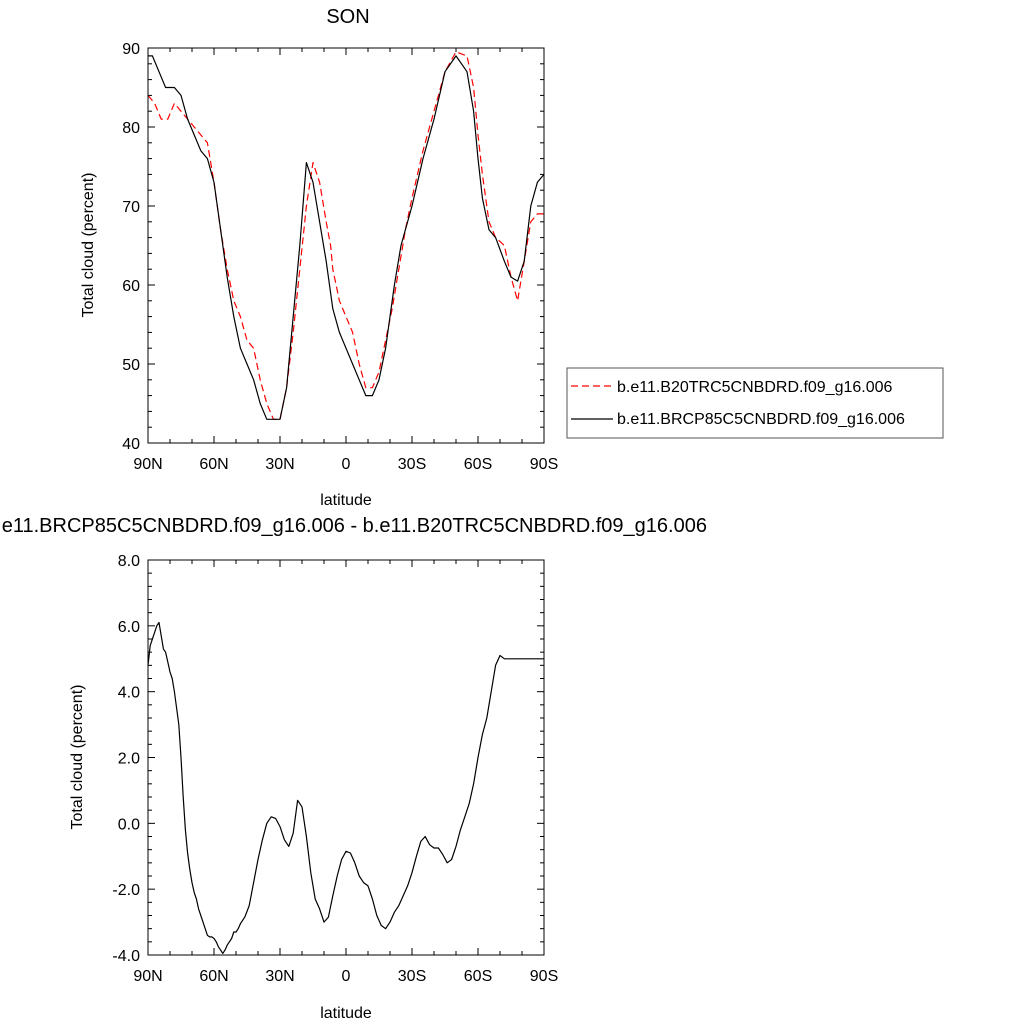 The image size is (1024, 1024). I want to click on legend-label-brcp85: b.e11.BRCP85C5CNBDRD.f09_g16.006, so click(761, 419).